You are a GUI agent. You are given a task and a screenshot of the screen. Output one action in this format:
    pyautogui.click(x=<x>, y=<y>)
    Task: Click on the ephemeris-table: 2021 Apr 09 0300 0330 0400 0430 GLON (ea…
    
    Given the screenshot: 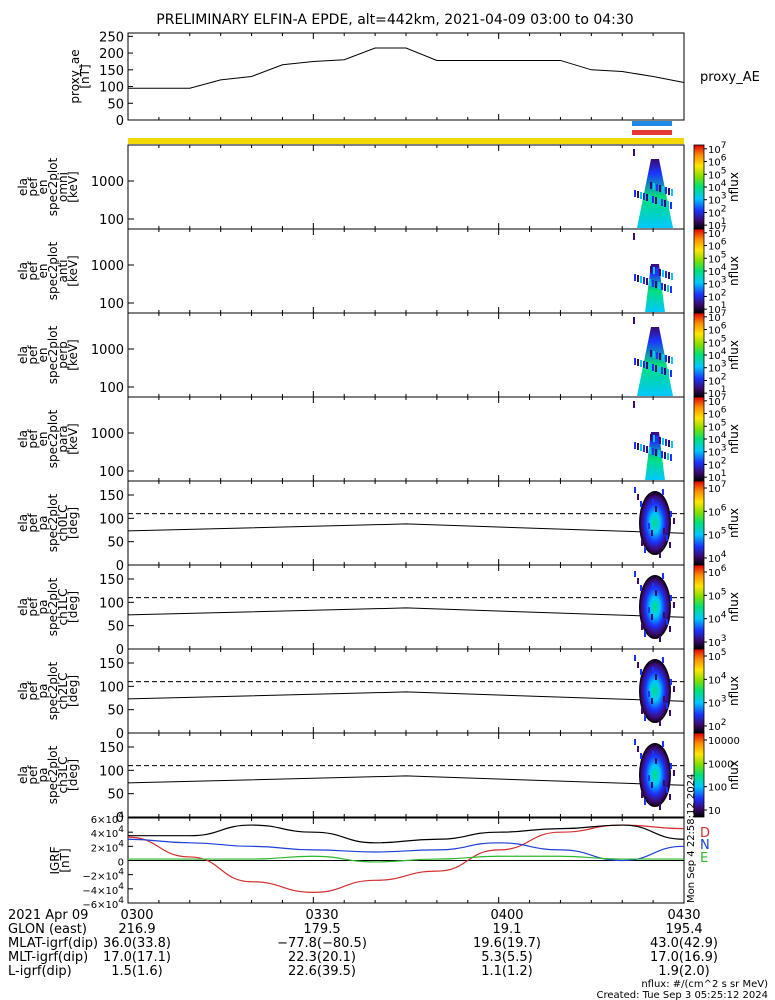 What is the action you would take?
    pyautogui.click(x=388, y=954)
    